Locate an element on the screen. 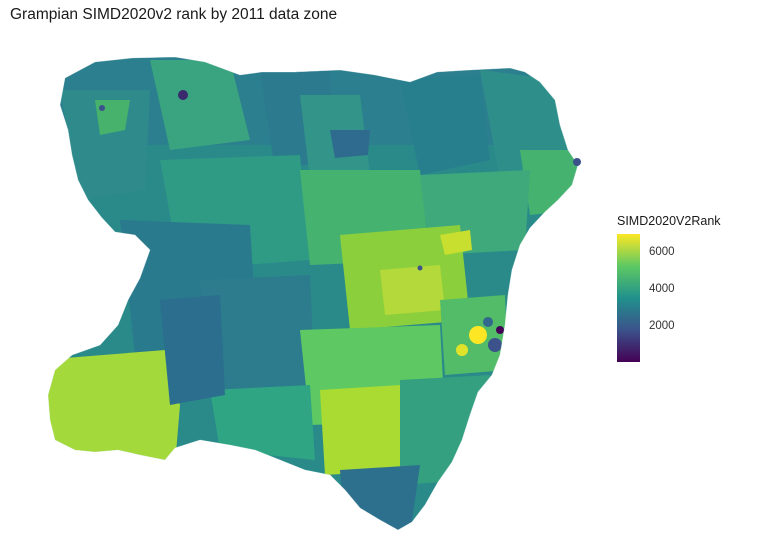  region-northwest is located at coordinates (105, 145).